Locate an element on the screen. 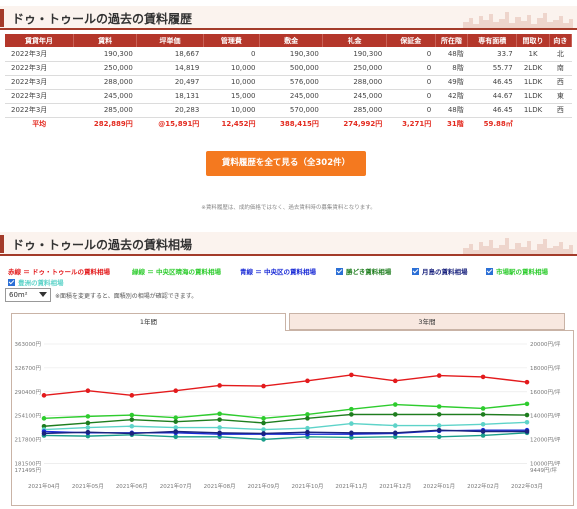 The height and width of the screenshot is (509, 577). area-note: ※面積を変更すると、面積別の相場が確認できます。 is located at coordinates (126, 296).